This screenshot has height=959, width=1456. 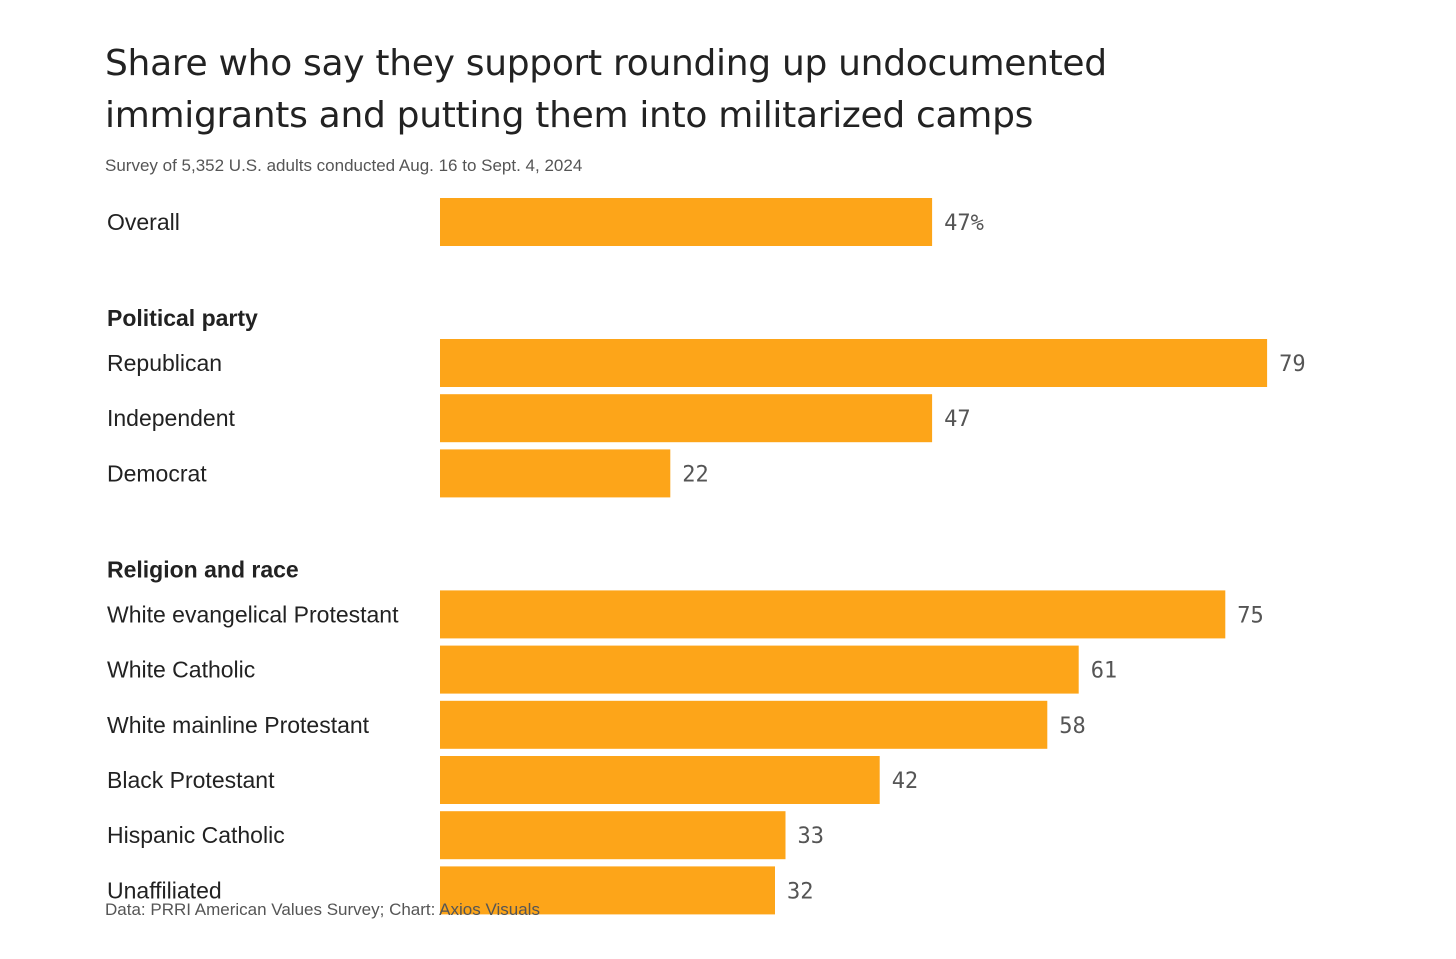 I want to click on group-heading: Religion and race, so click(x=203, y=569).